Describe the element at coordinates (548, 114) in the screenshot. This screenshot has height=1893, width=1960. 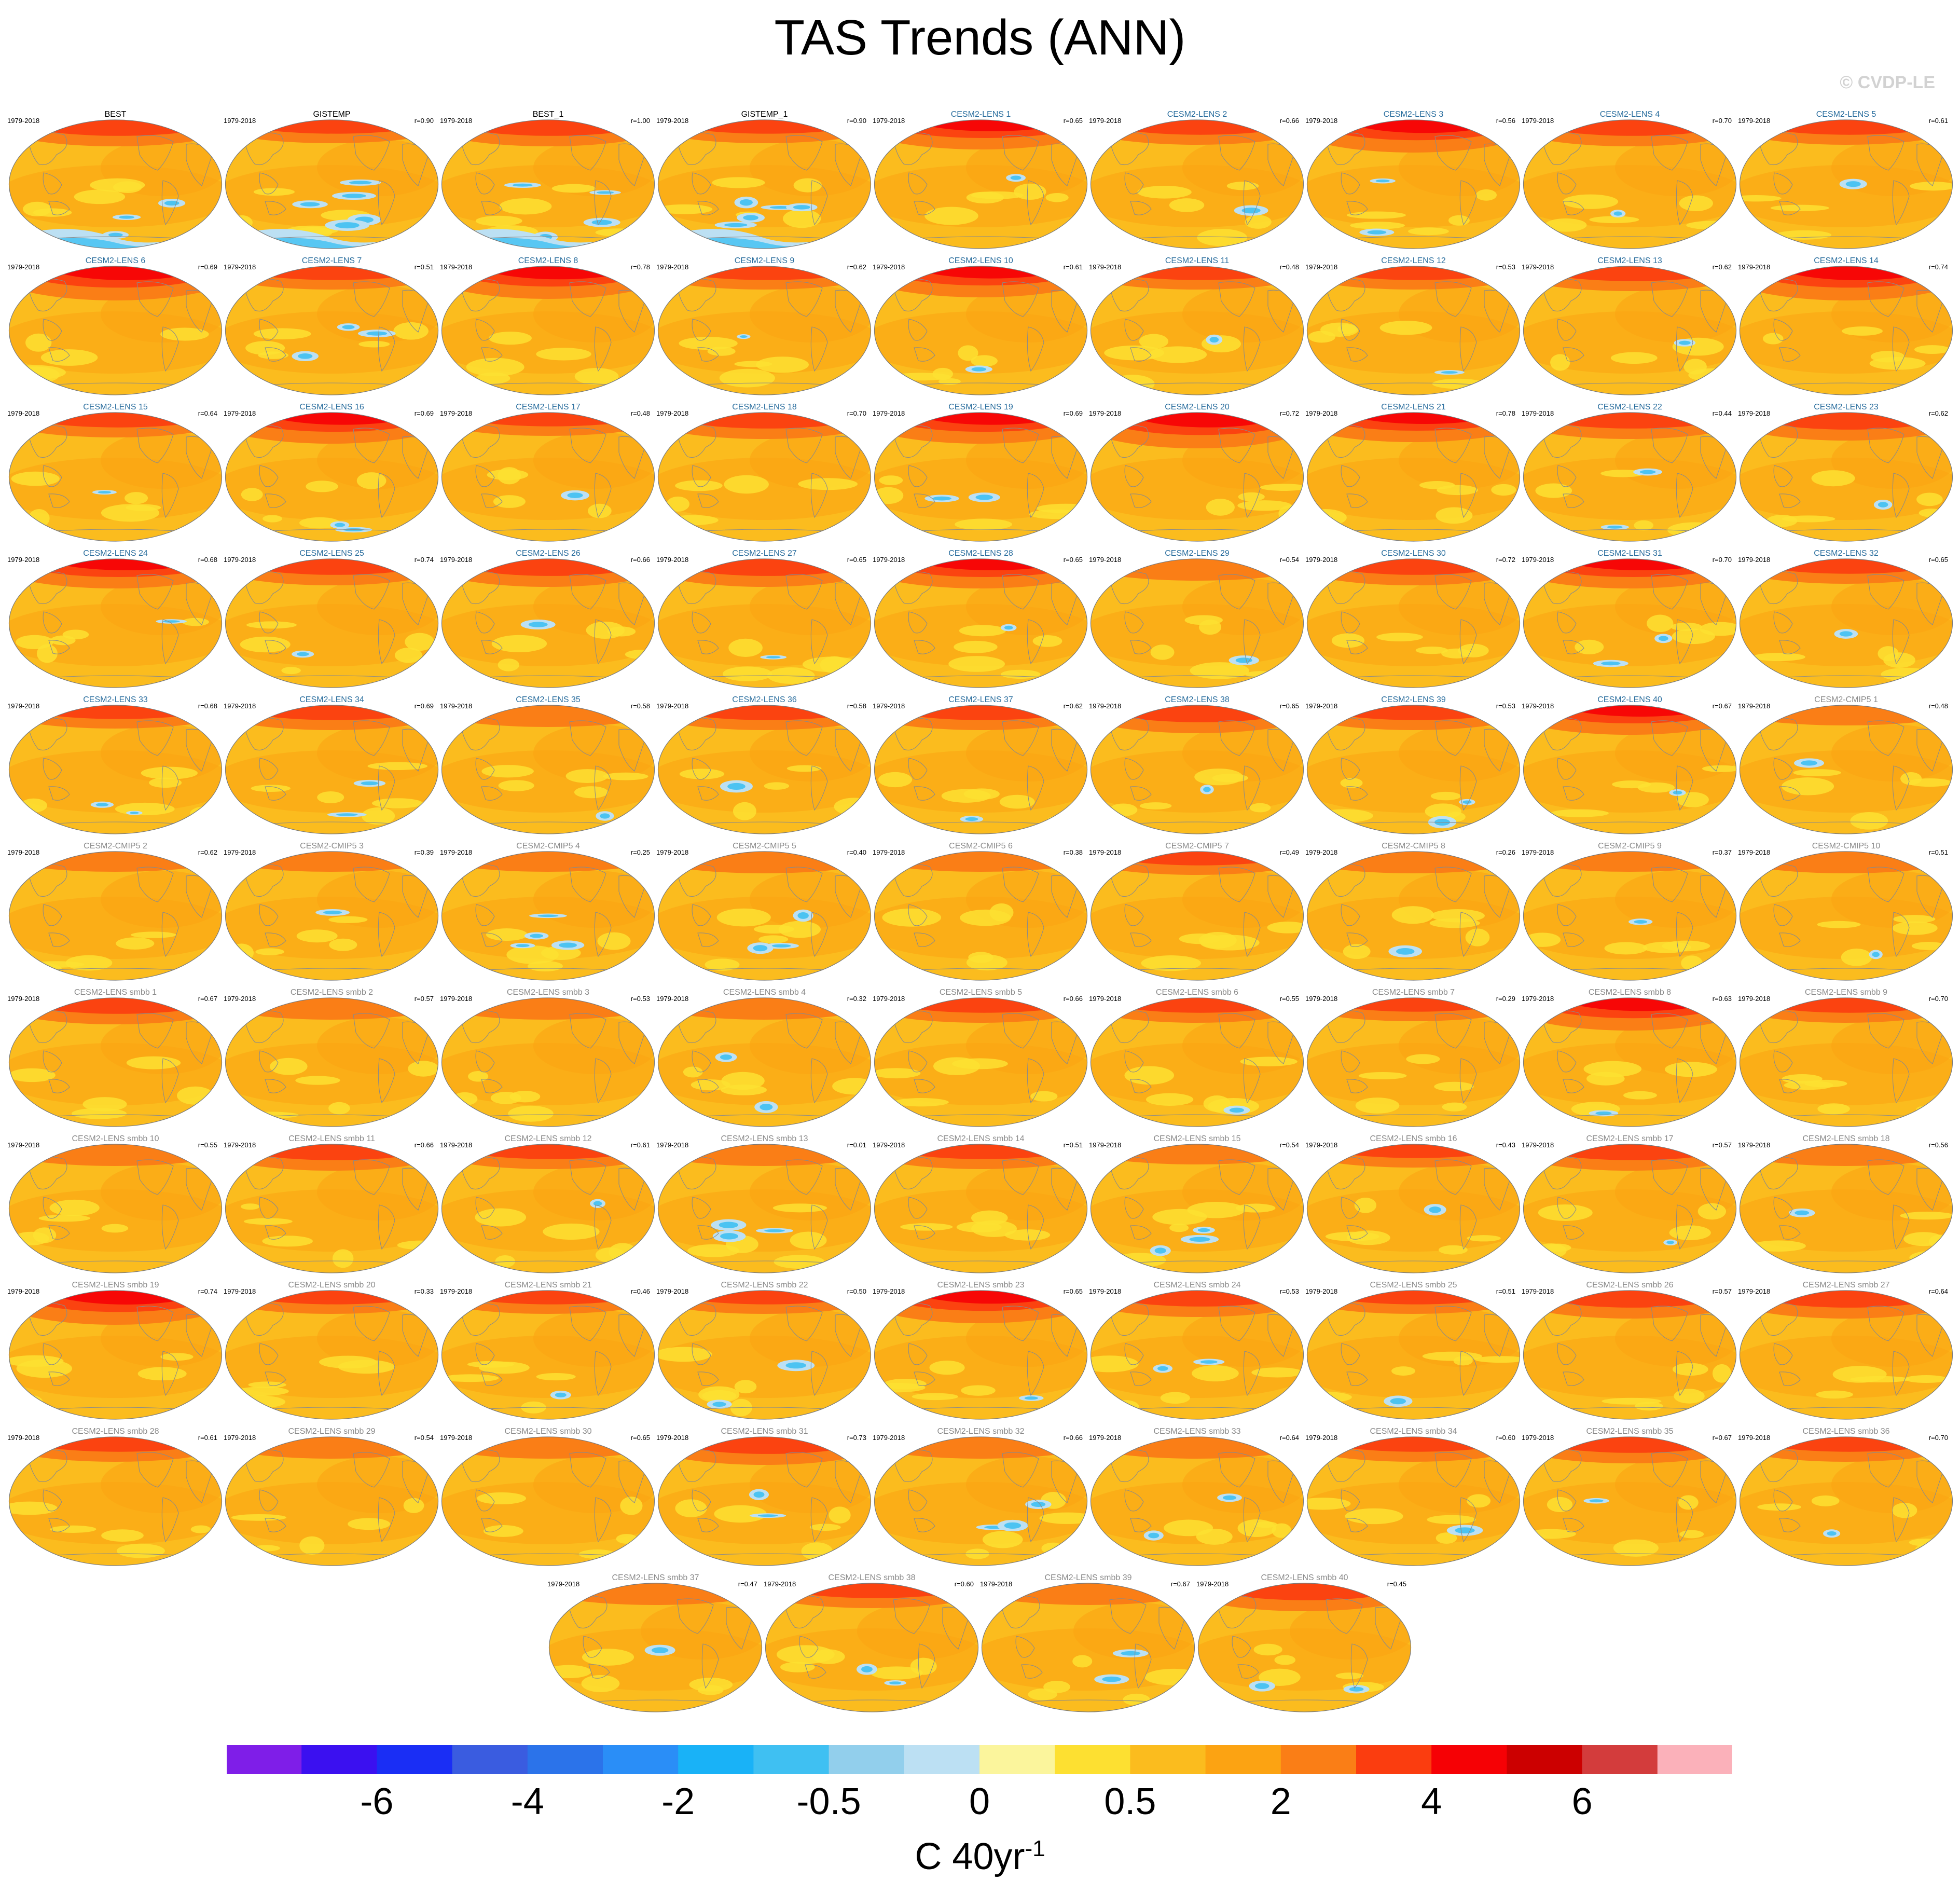
I see `panel-title: BEST_1` at that location.